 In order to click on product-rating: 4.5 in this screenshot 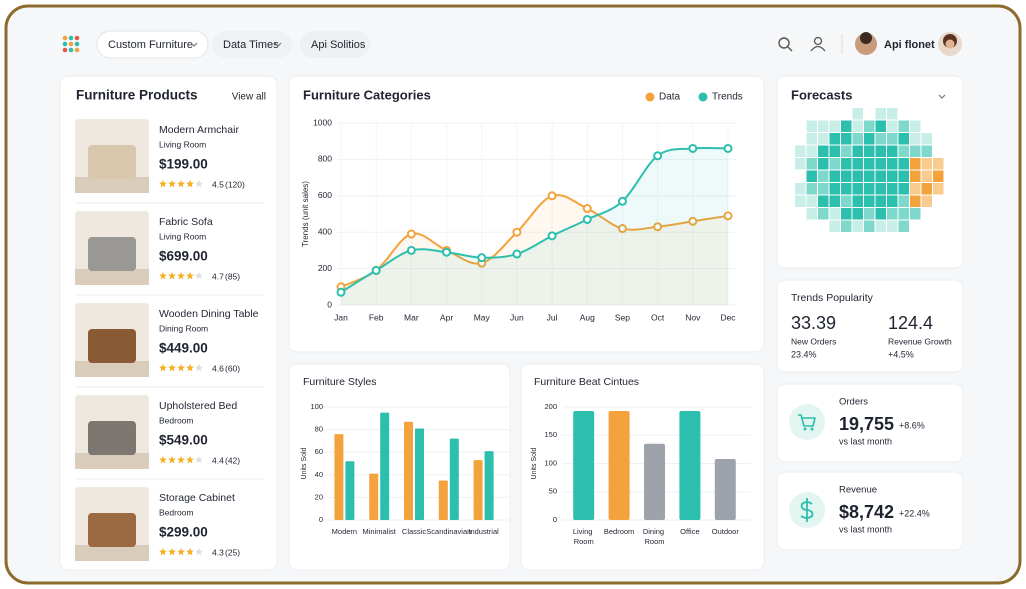, I will do `click(218, 184)`.